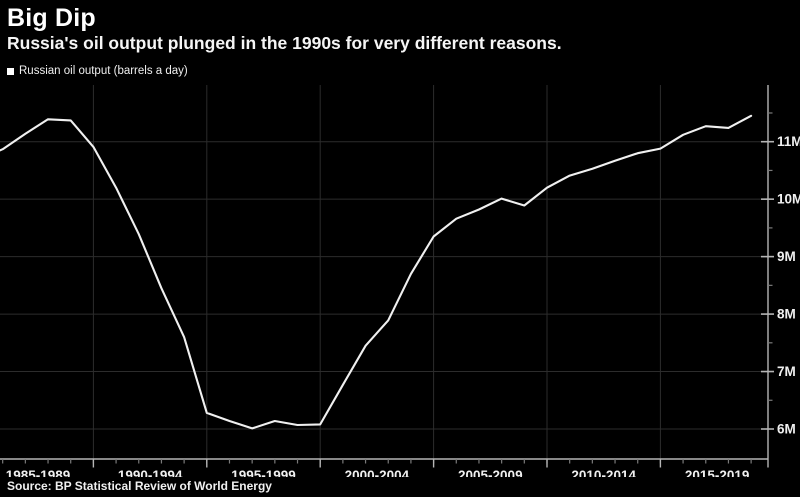 Image resolution: width=800 pixels, height=497 pixels. I want to click on y-tick-label: 7M, so click(786, 371).